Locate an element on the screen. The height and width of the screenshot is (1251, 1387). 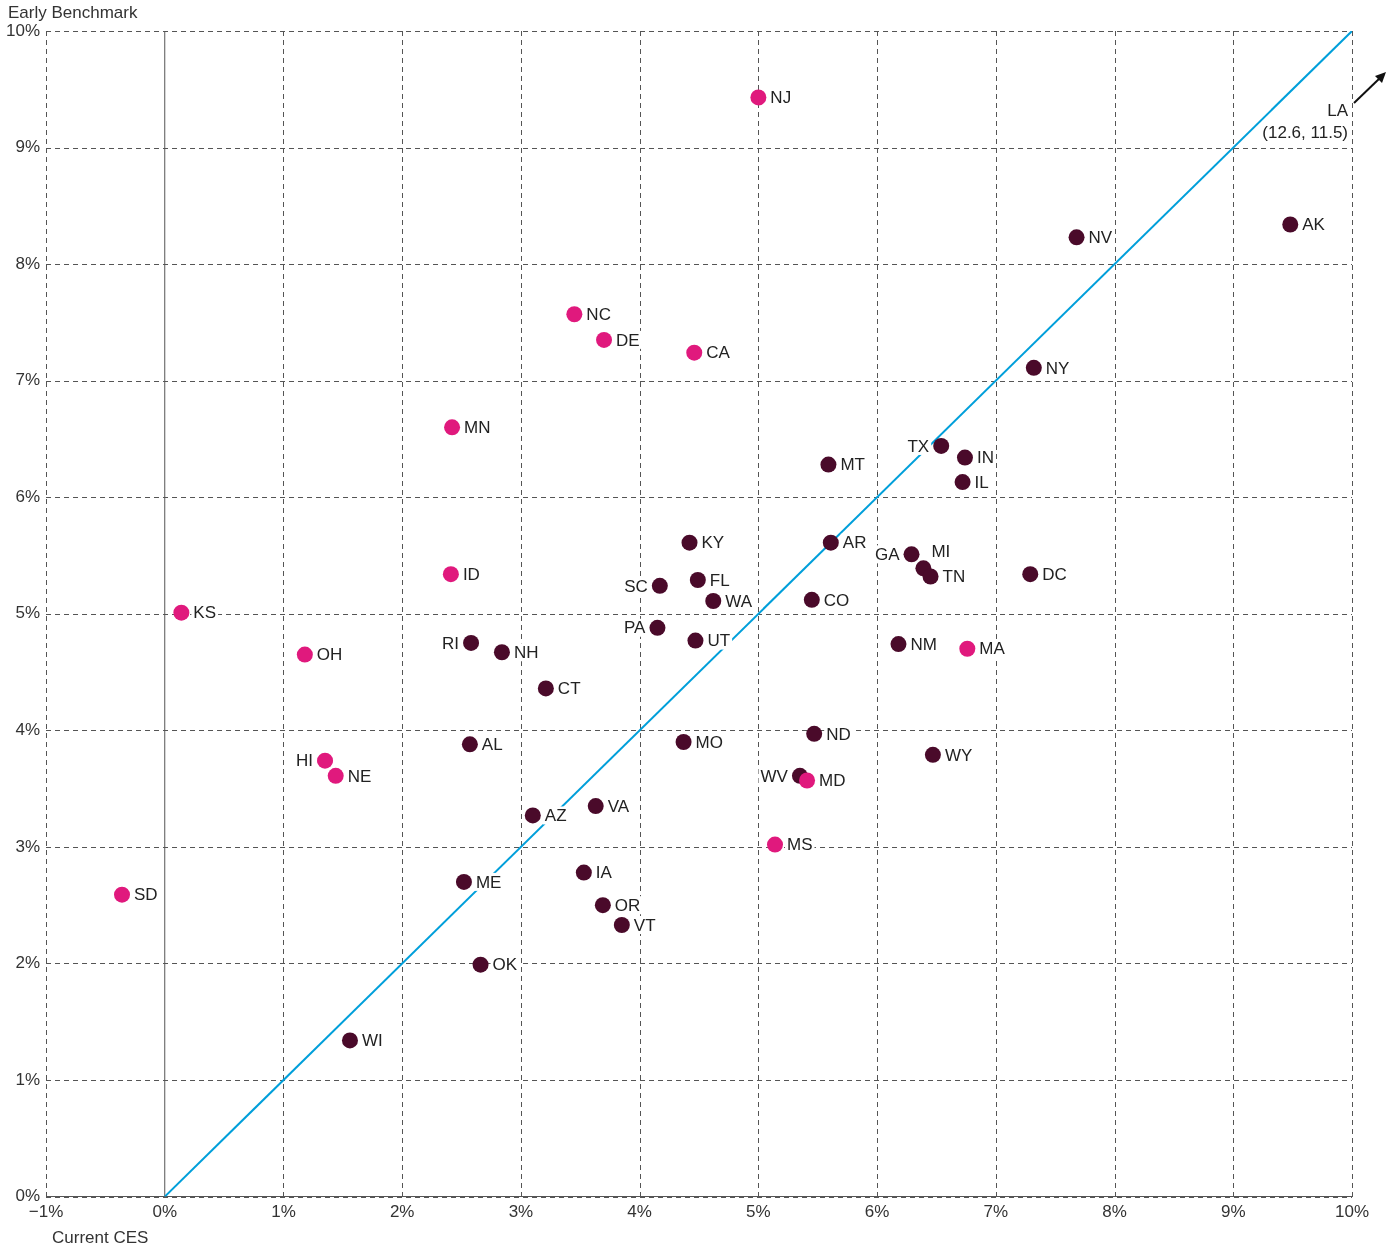
x-tick-label: 7% is located at coordinates (996, 1212).